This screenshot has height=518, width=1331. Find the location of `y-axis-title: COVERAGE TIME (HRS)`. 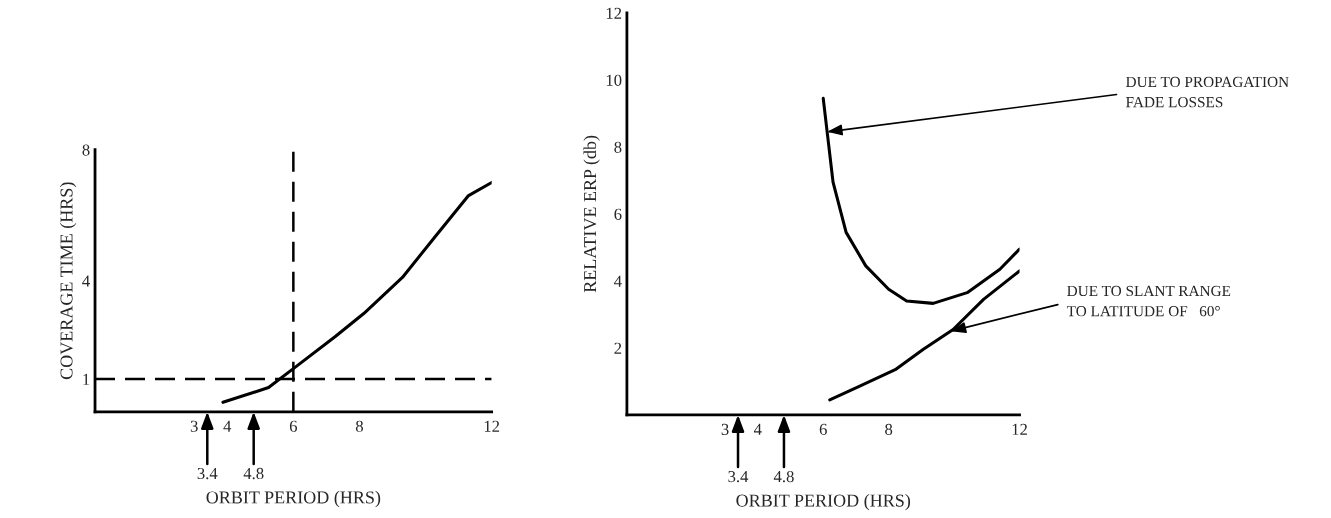

y-axis-title: COVERAGE TIME (HRS) is located at coordinates (68, 281).